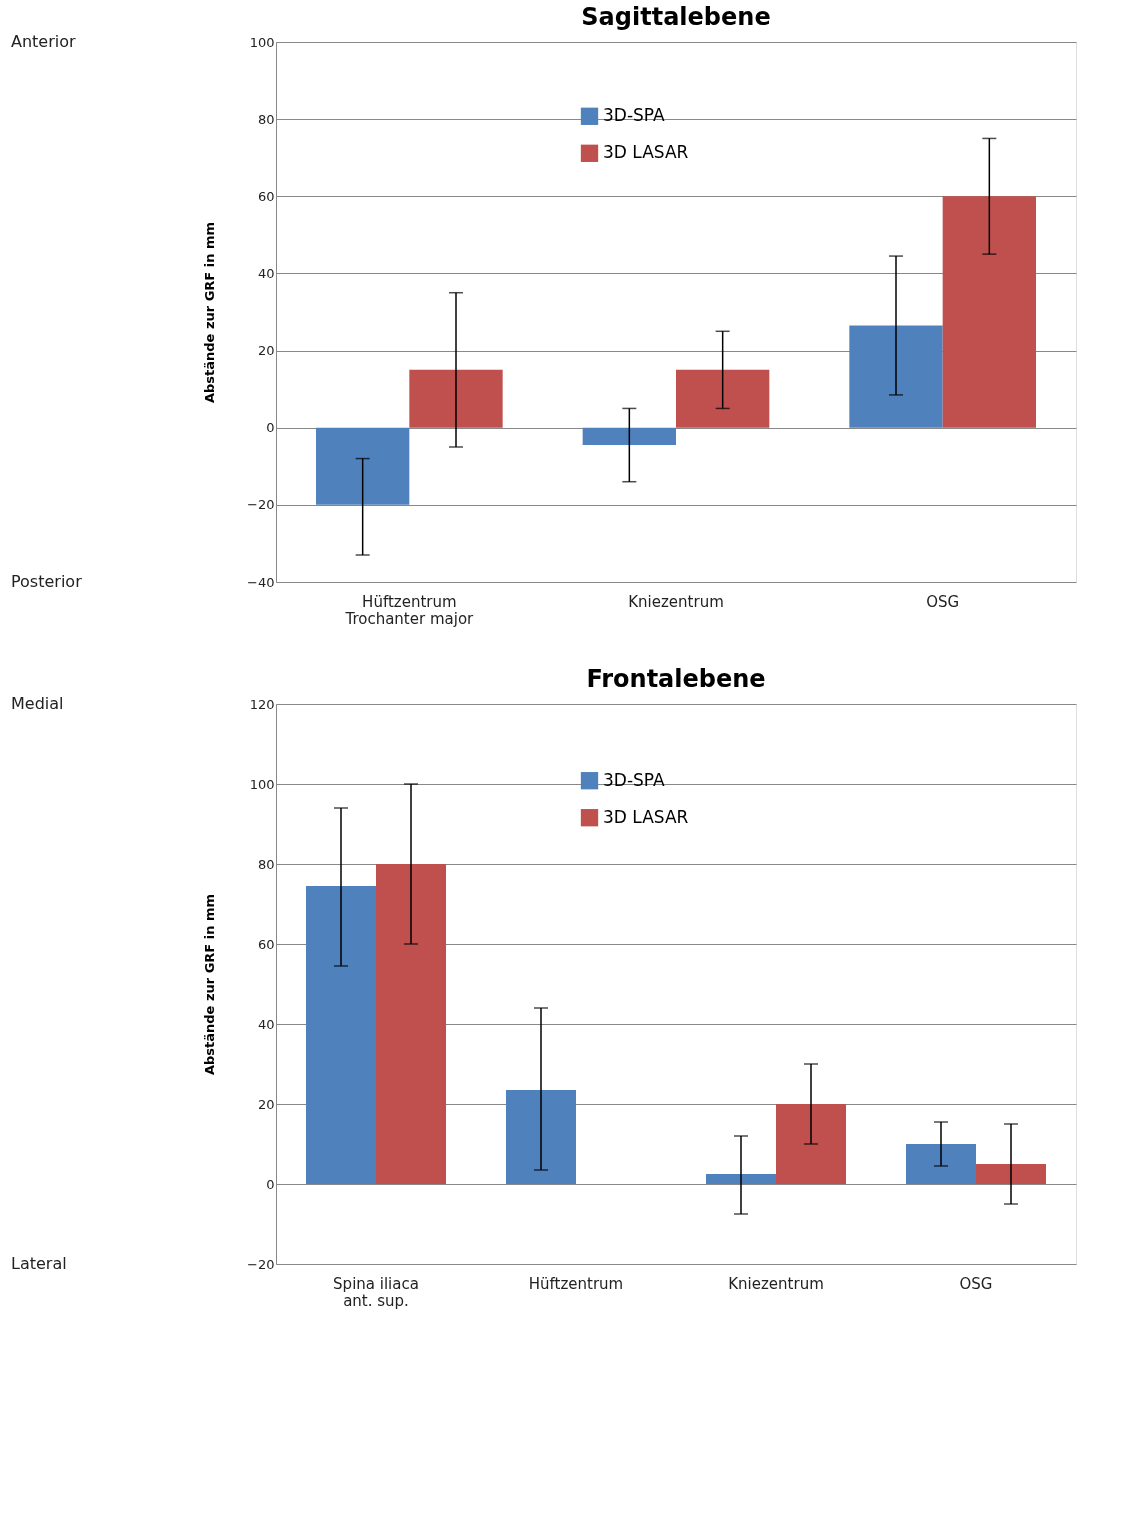  What do you see at coordinates (261, 582) in the screenshot?
I see `y-tick-label: −40` at bounding box center [261, 582].